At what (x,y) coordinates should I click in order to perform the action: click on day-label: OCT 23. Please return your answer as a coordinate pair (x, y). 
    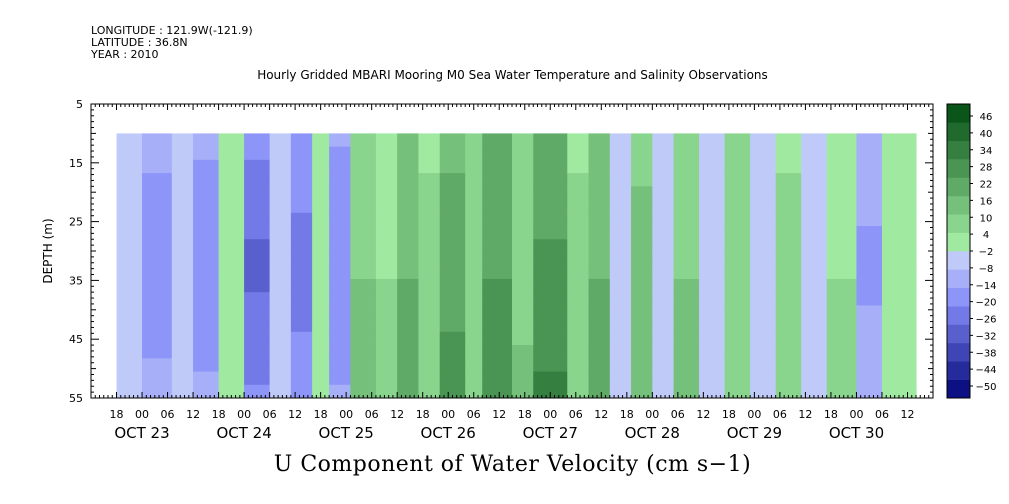
    Looking at the image, I should click on (141, 433).